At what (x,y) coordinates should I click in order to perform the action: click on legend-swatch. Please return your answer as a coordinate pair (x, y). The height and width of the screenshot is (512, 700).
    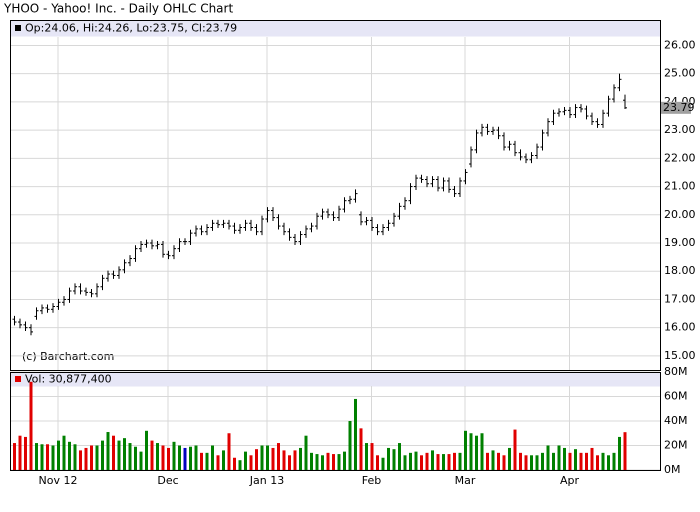
    Looking at the image, I should click on (18, 28).